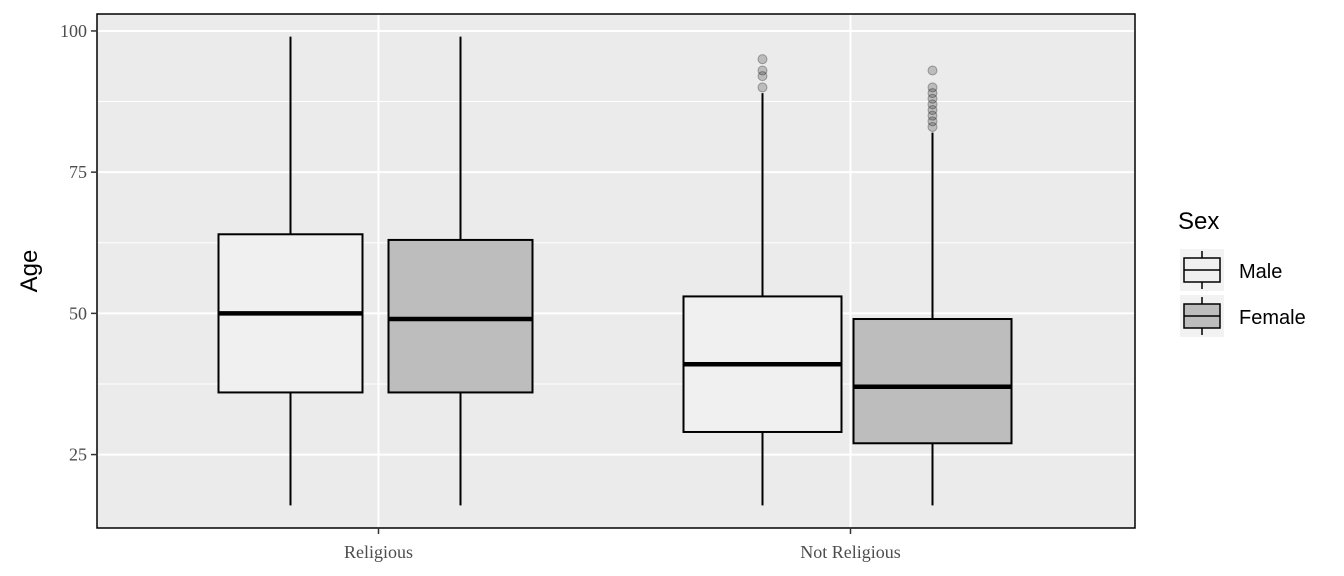 This screenshot has width=1344, height=576. What do you see at coordinates (73, 31) in the screenshot?
I see `y-tick-label: 100` at bounding box center [73, 31].